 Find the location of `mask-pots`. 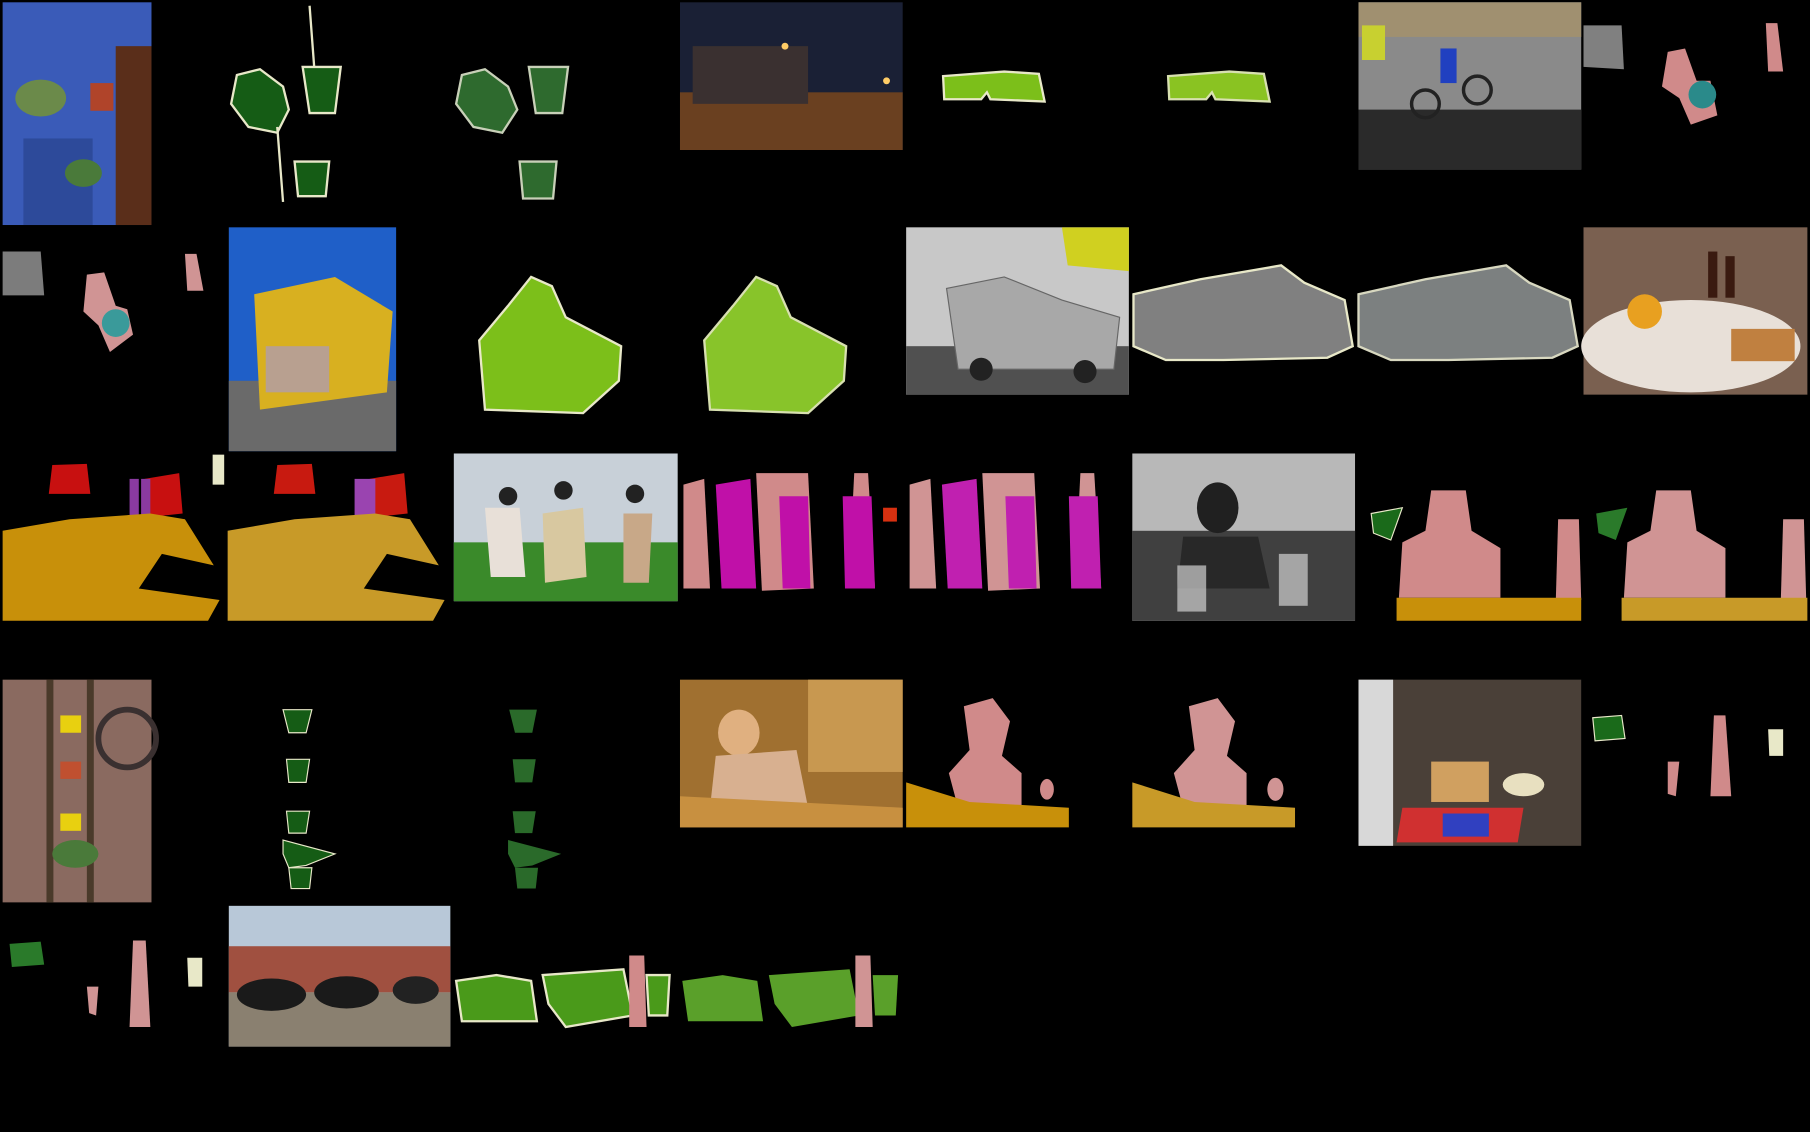

mask-pots is located at coordinates (286, 104).